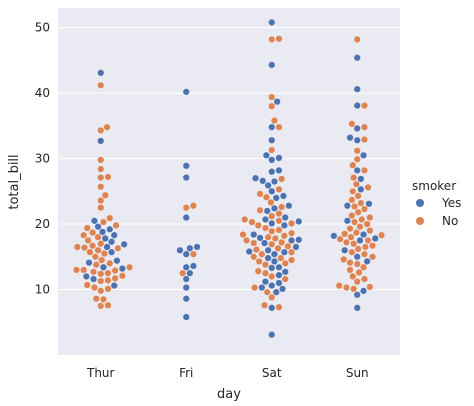 The height and width of the screenshot is (406, 474). What do you see at coordinates (272, 373) in the screenshot?
I see `x-tick-label-sat: Sat` at bounding box center [272, 373].